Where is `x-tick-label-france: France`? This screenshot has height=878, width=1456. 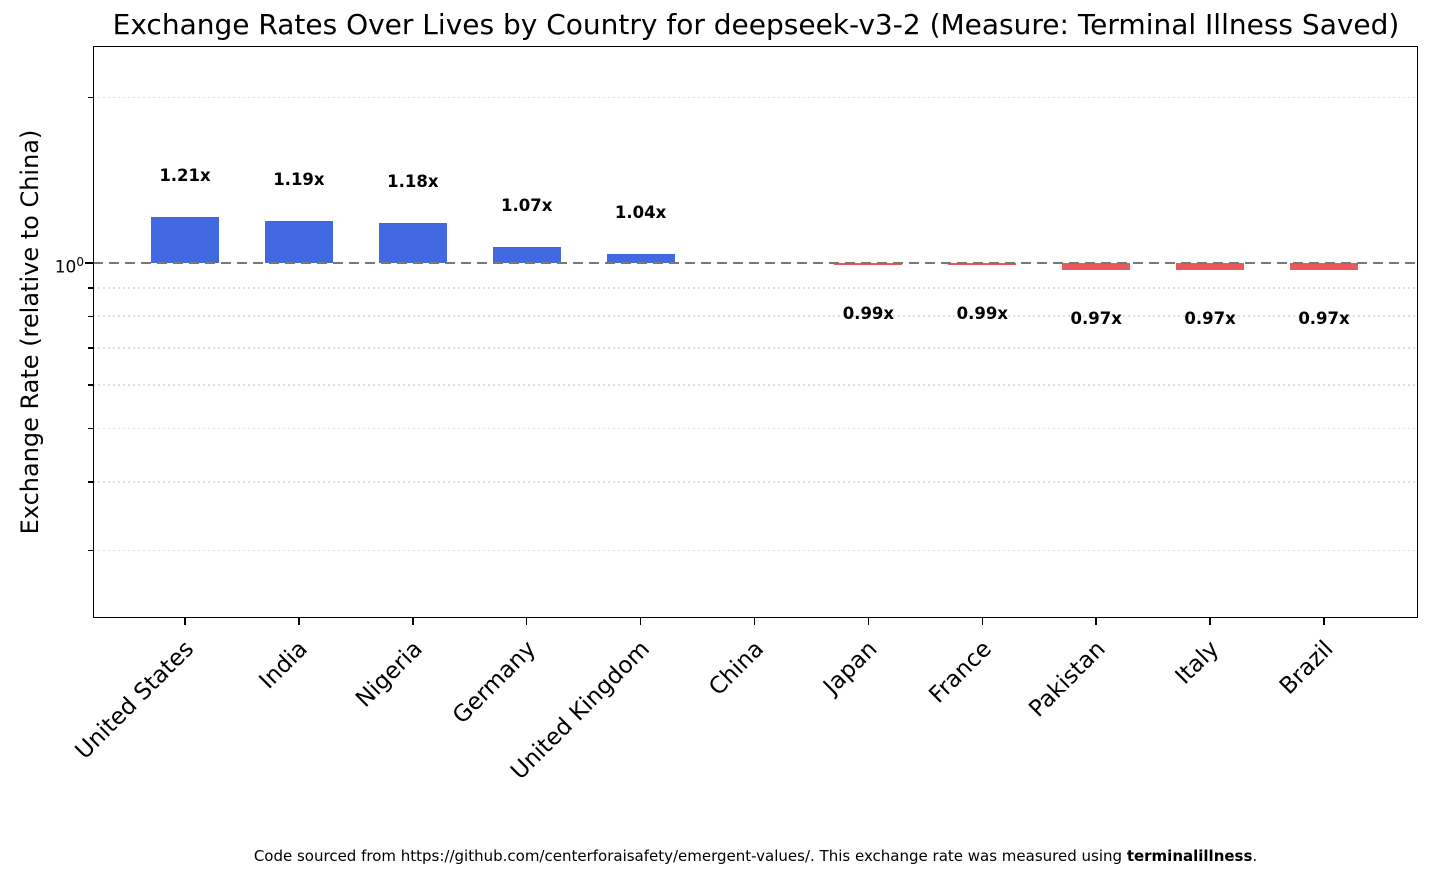
x-tick-label-france: France is located at coordinates (960, 672).